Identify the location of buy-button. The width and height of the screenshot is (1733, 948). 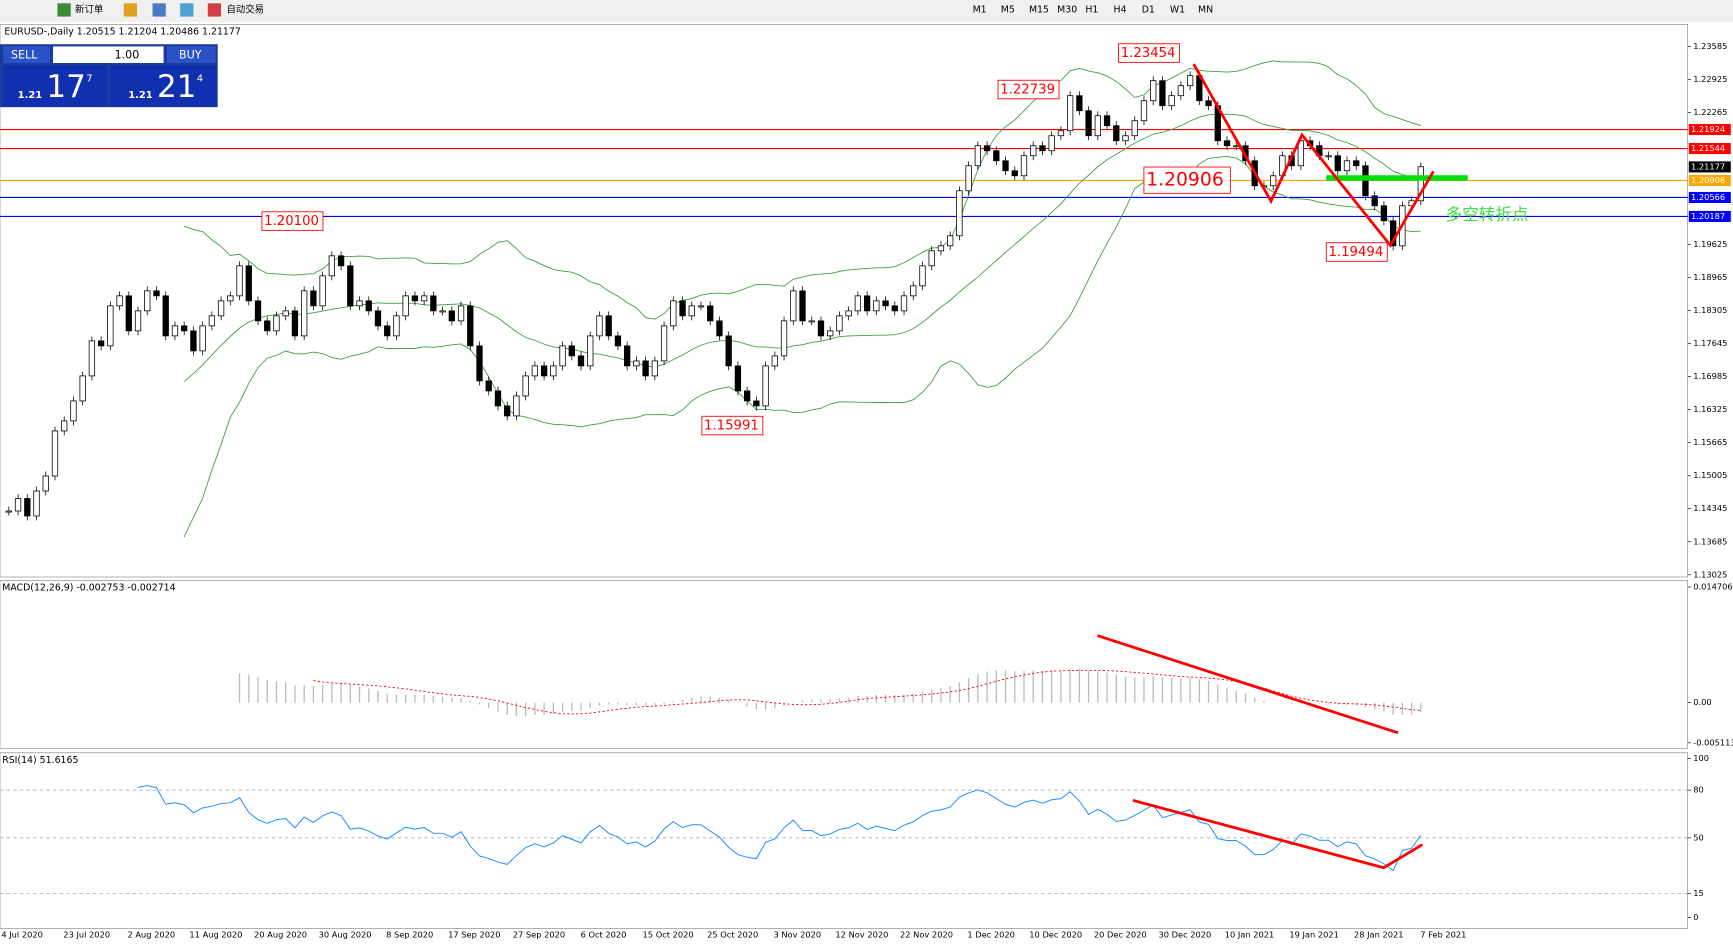
(191, 55).